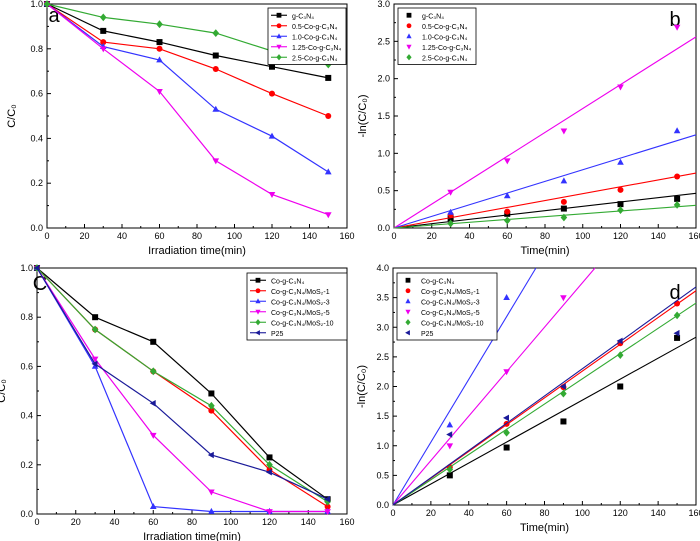 The height and width of the screenshot is (541, 700). What do you see at coordinates (234, 236) in the screenshot?
I see `x-tick-label: 100` at bounding box center [234, 236].